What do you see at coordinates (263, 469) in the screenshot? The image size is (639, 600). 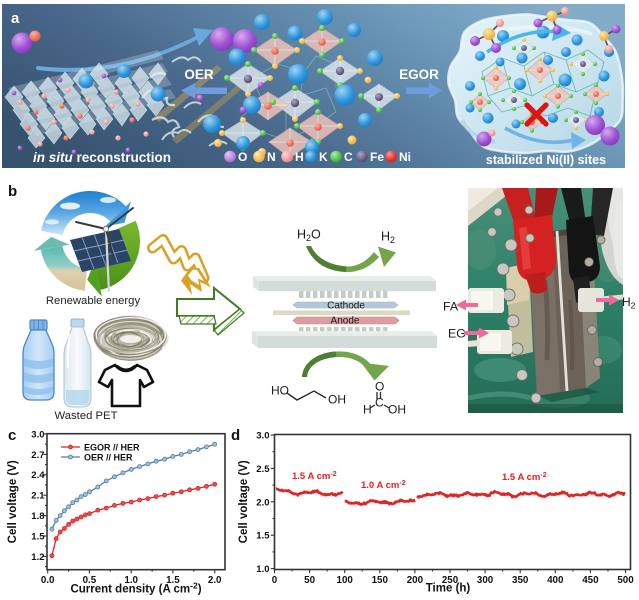 I see `svg-text: 2.5` at bounding box center [263, 469].